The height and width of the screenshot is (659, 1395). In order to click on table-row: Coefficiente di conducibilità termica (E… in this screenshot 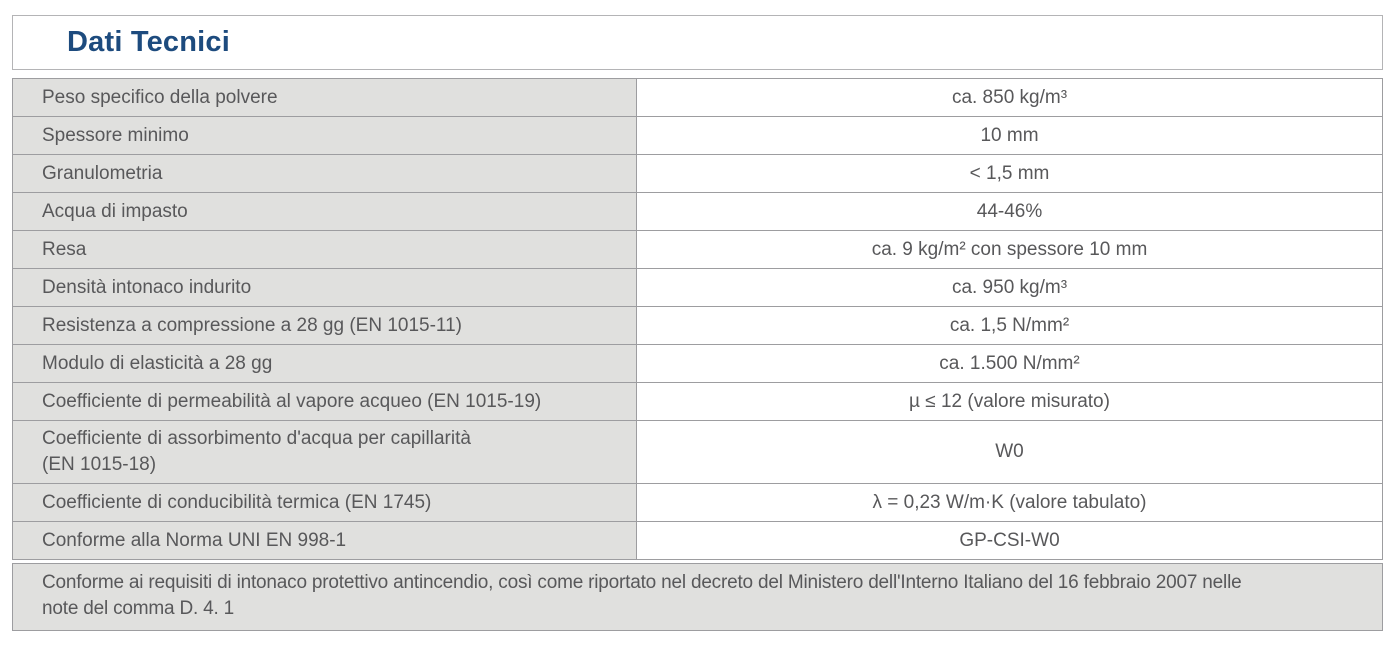, I will do `click(697, 502)`.